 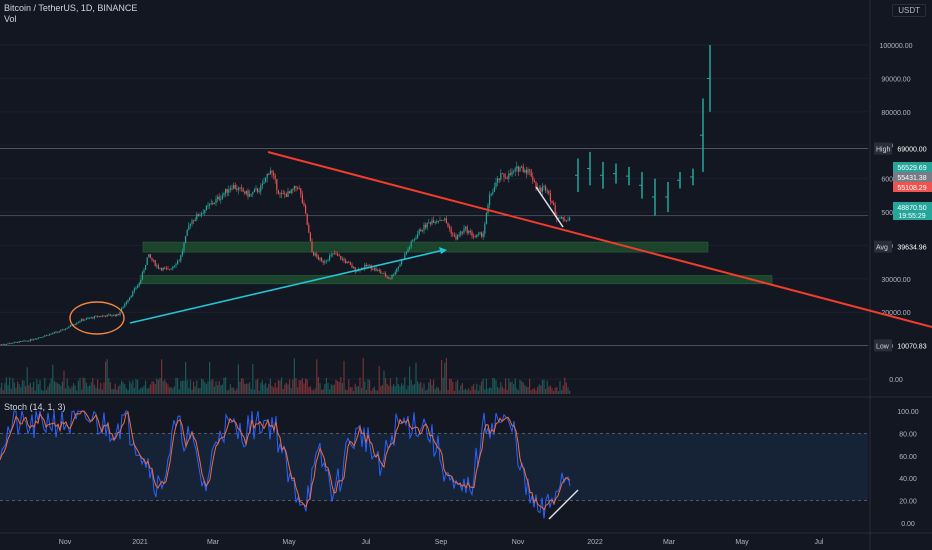 I want to click on stoch-tick-label: 20.00, so click(x=908, y=502).